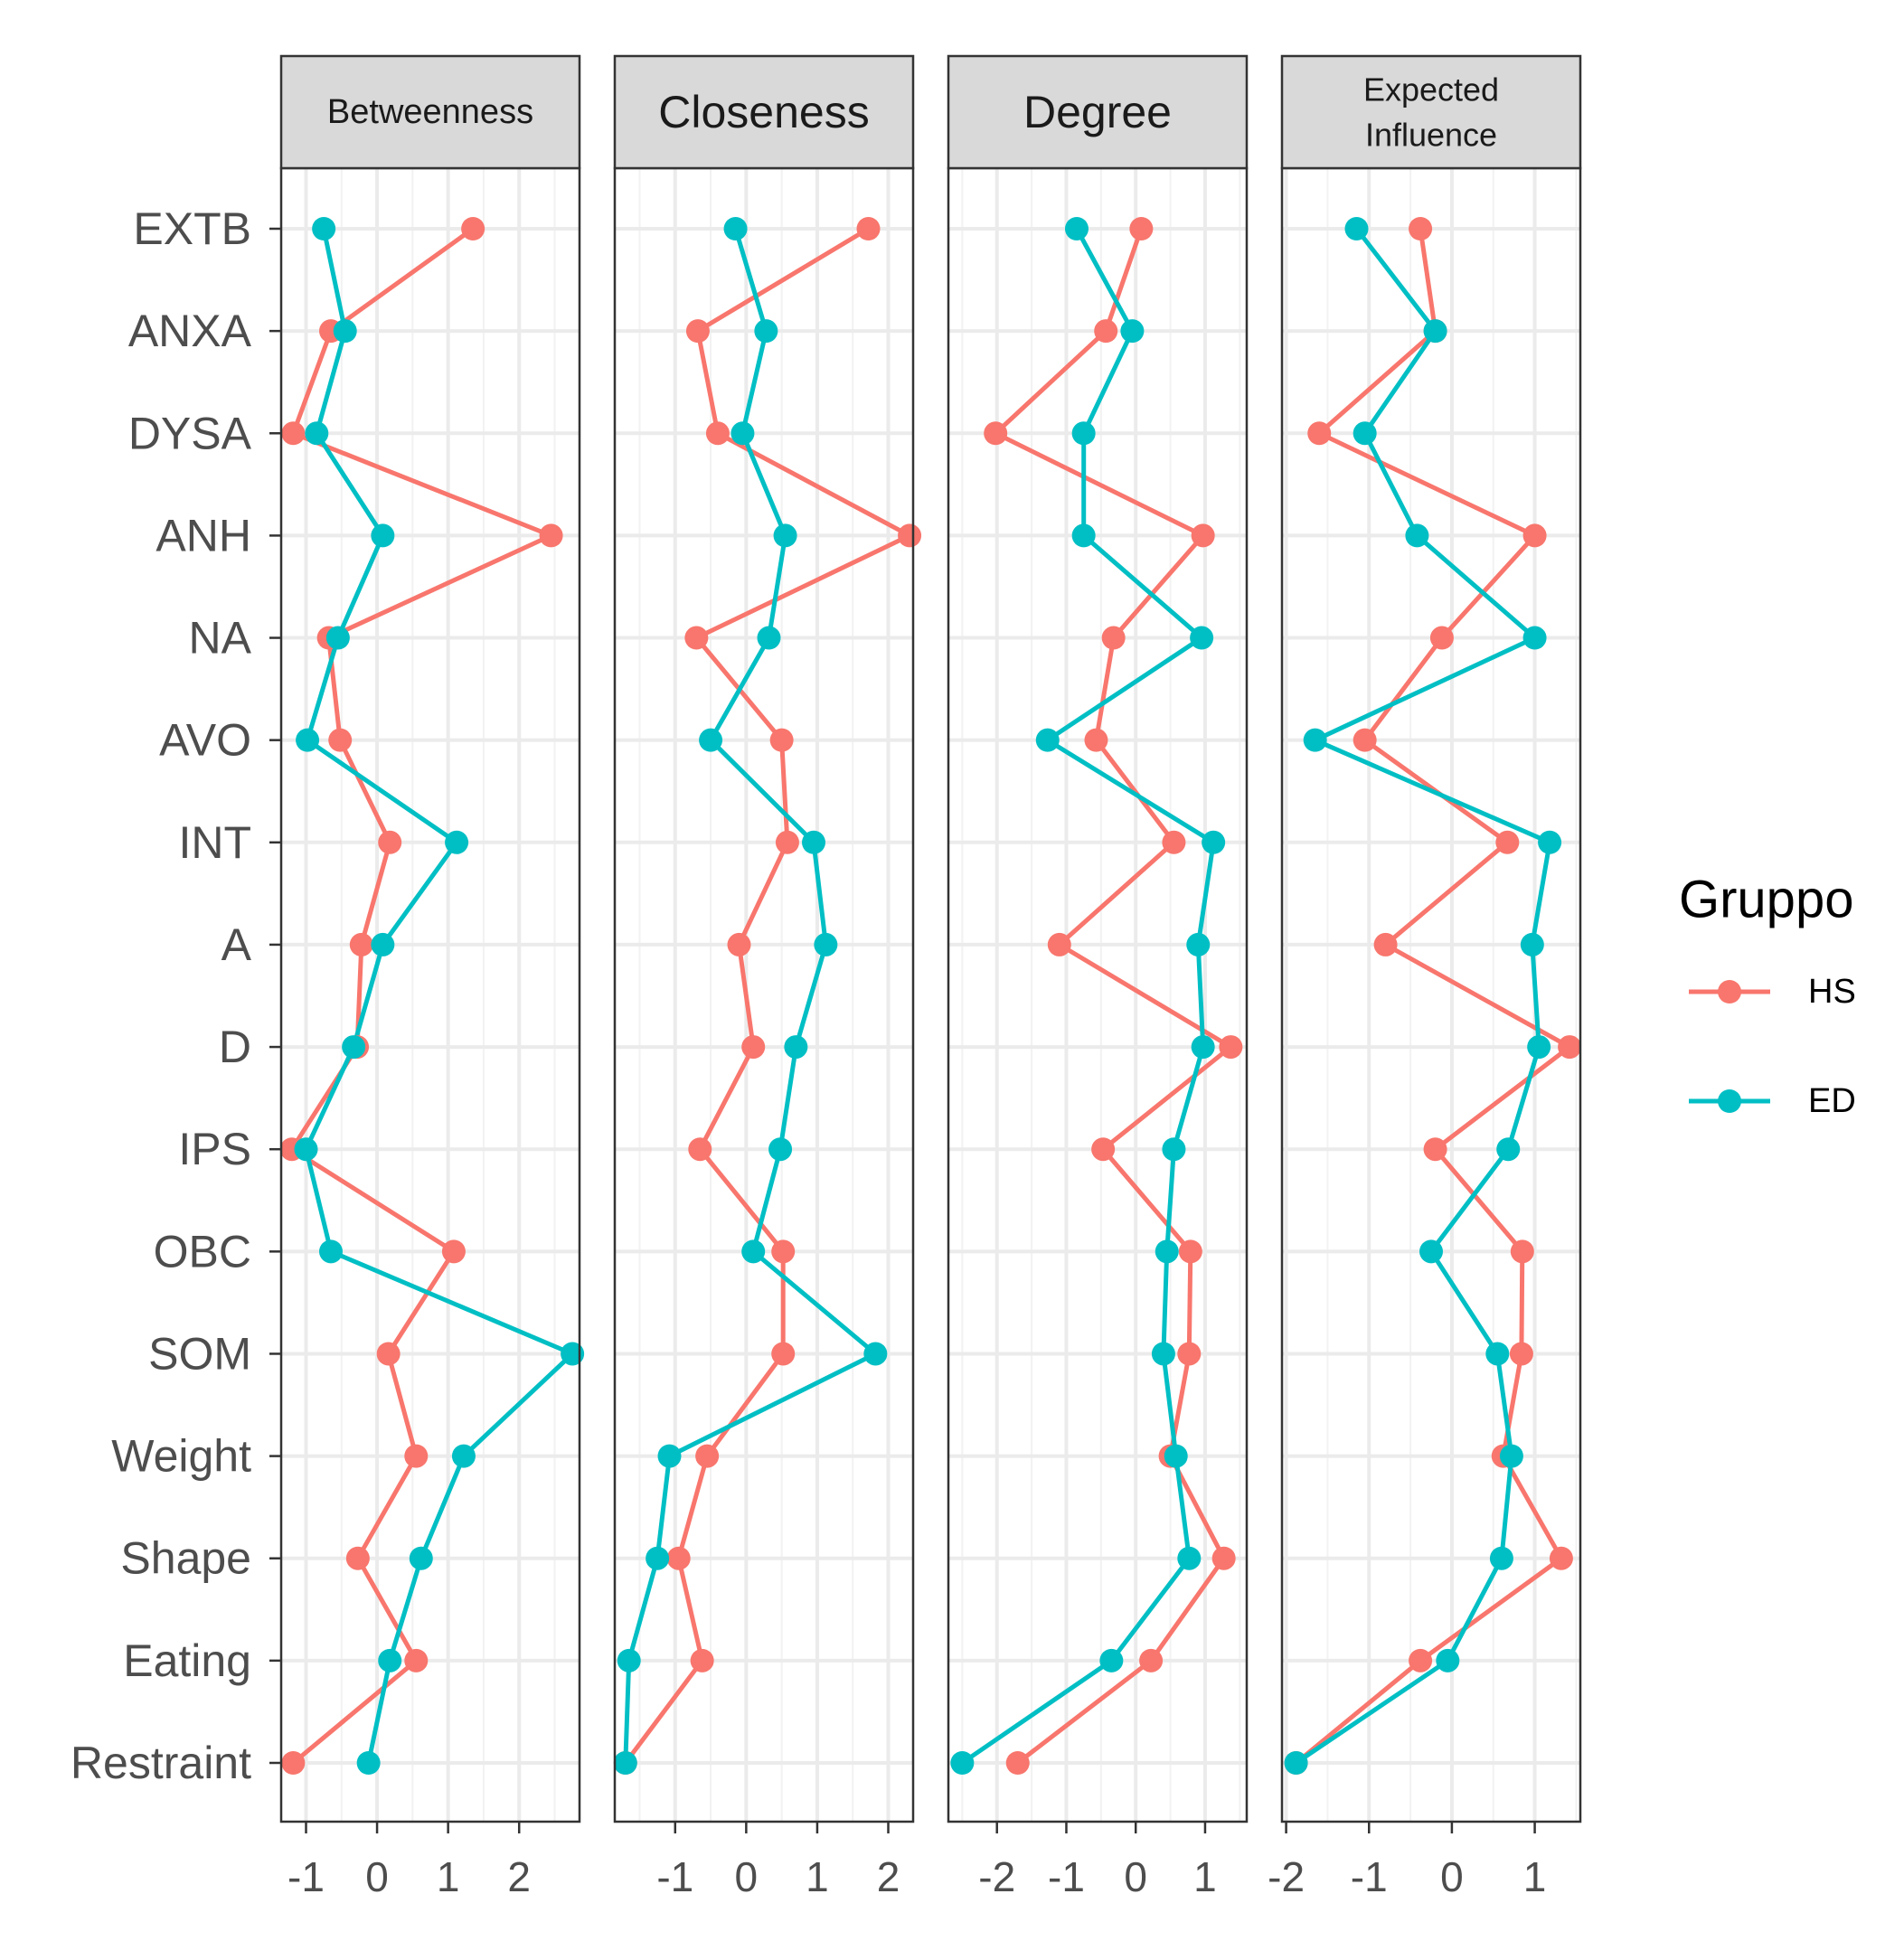 The image size is (1904, 1941). Describe the element at coordinates (181, 1456) in the screenshot. I see `y-tick-label: Weight` at that location.